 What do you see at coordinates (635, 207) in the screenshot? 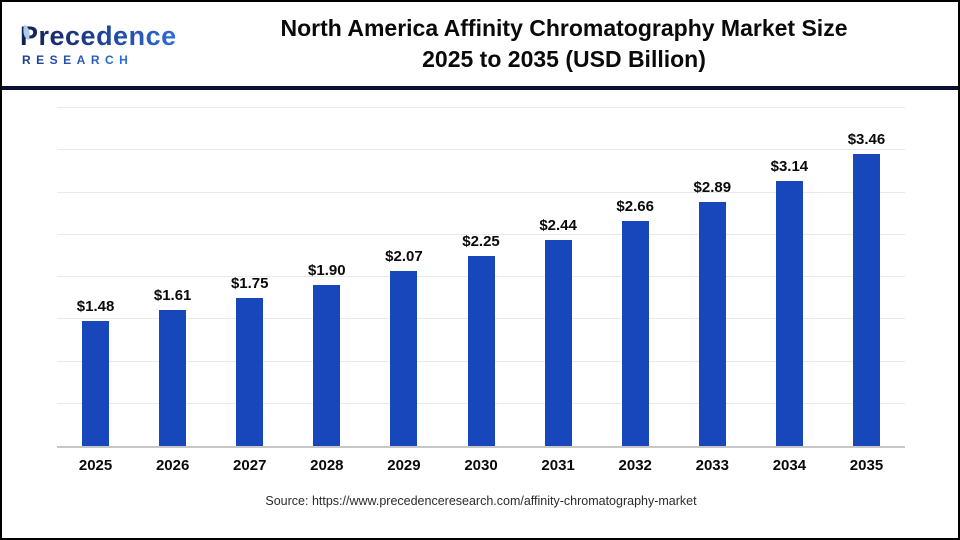
I see `bar-value-label: $2.66` at bounding box center [635, 207].